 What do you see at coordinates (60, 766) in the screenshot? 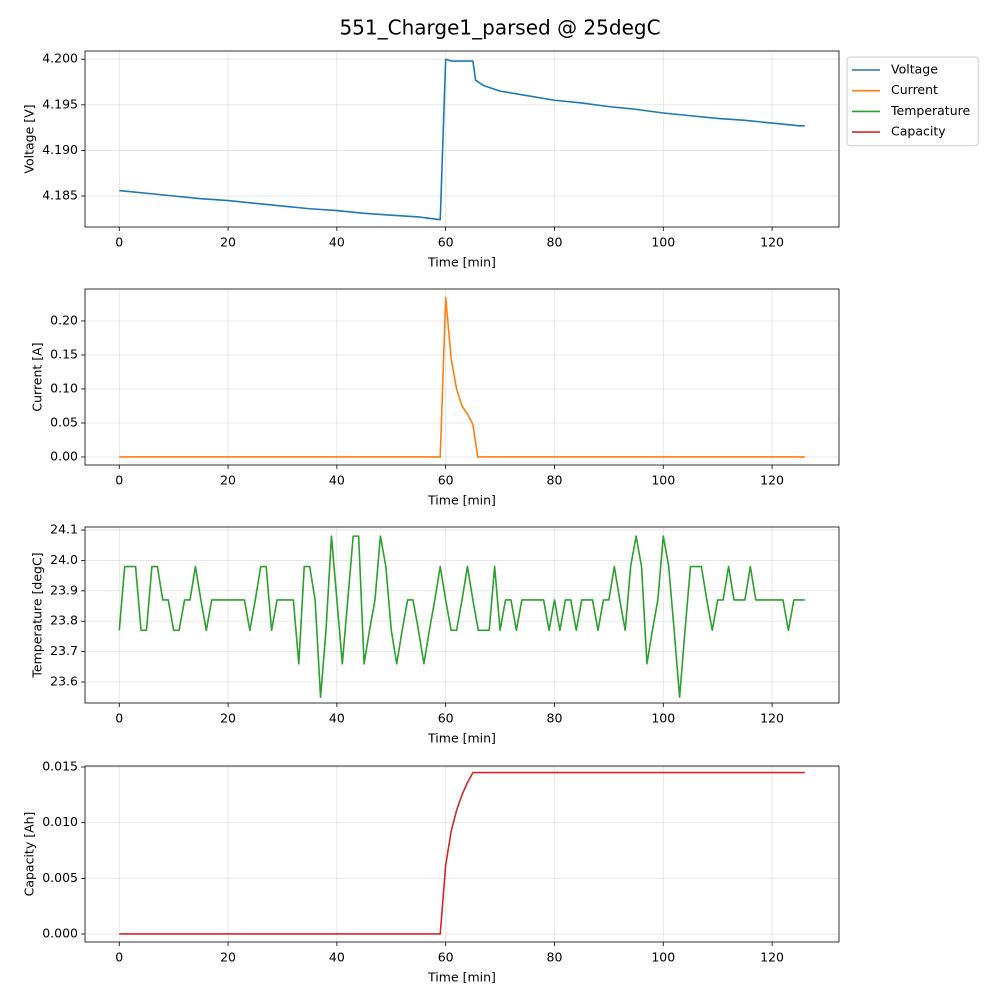
I see `y-tick-label: 0.015` at bounding box center [60, 766].